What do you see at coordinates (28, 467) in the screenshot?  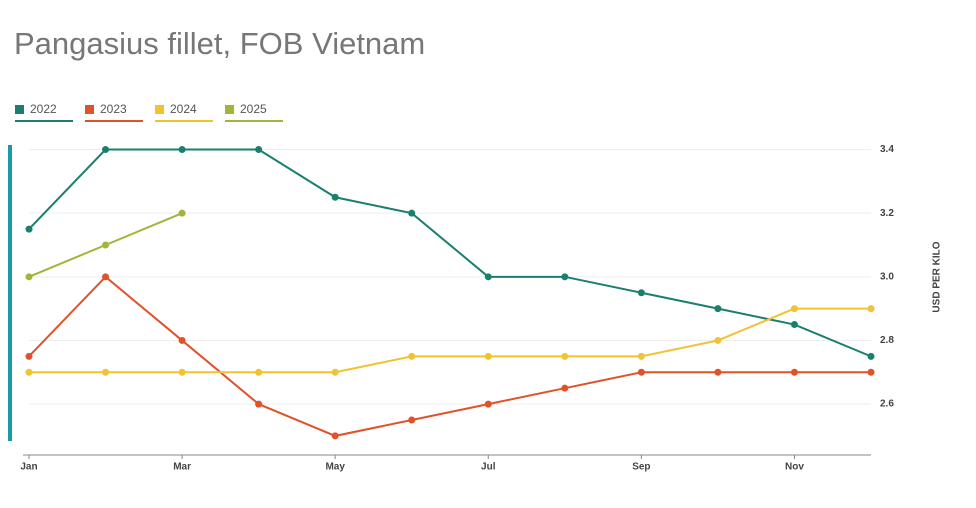 I see `x-tick-label: Jan` at bounding box center [28, 467].